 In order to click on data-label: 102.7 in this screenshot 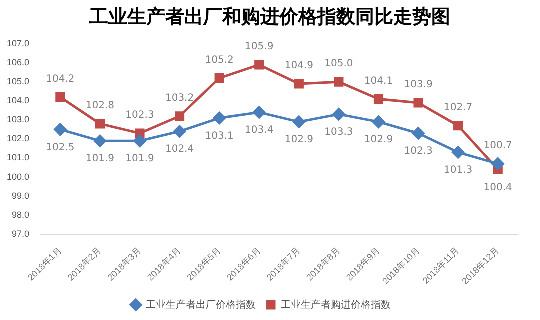, I will do `click(458, 108)`.